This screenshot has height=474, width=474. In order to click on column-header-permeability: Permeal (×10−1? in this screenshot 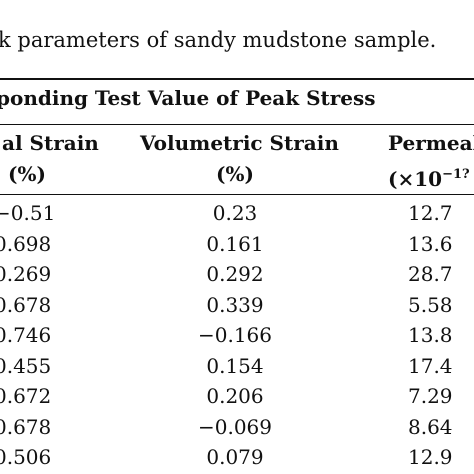, I will do `click(431, 161)`.